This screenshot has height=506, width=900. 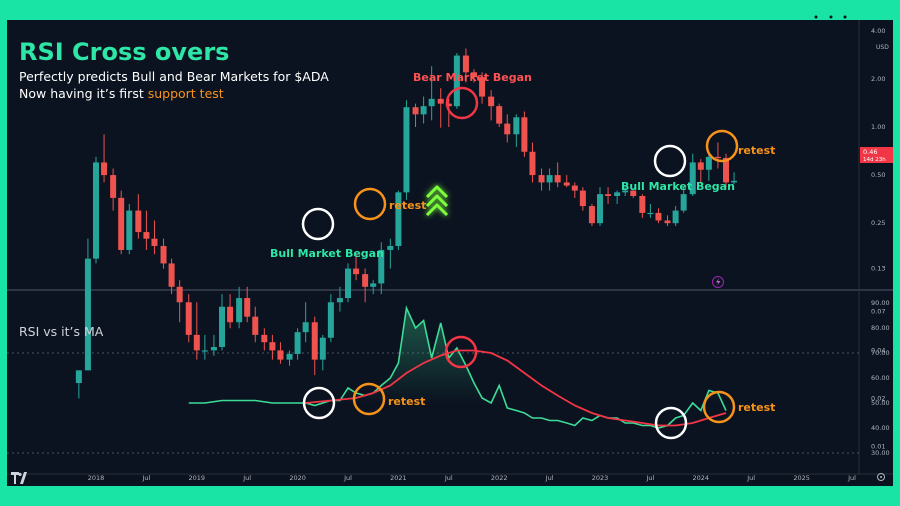 What do you see at coordinates (407, 205) in the screenshot?
I see `retest-label-1: retest` at bounding box center [407, 205].